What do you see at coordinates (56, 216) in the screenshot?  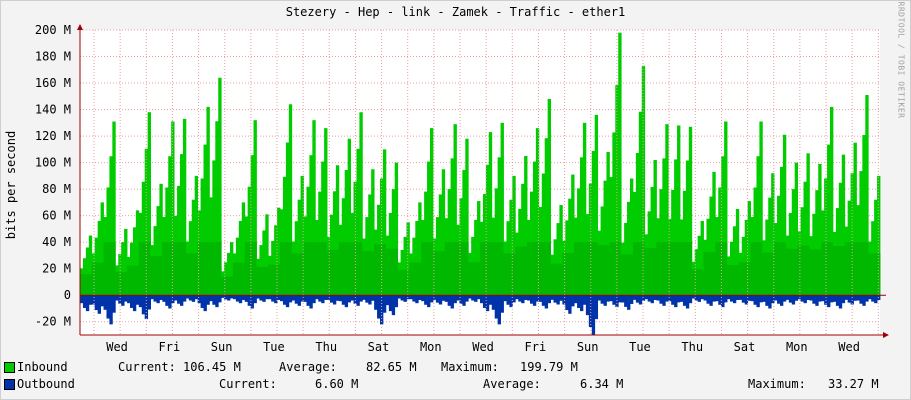 I see `y-tick-label: 60 M` at bounding box center [56, 216].